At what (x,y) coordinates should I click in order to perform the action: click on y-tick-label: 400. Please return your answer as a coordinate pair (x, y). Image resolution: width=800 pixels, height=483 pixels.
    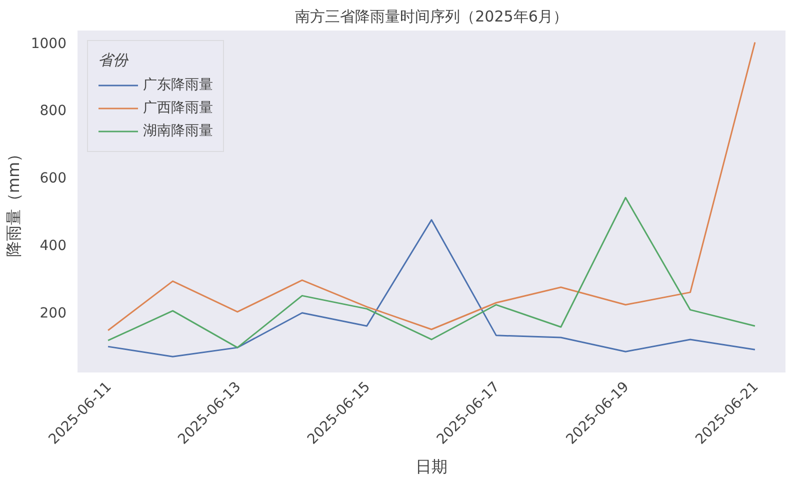
    Looking at the image, I should click on (53, 246).